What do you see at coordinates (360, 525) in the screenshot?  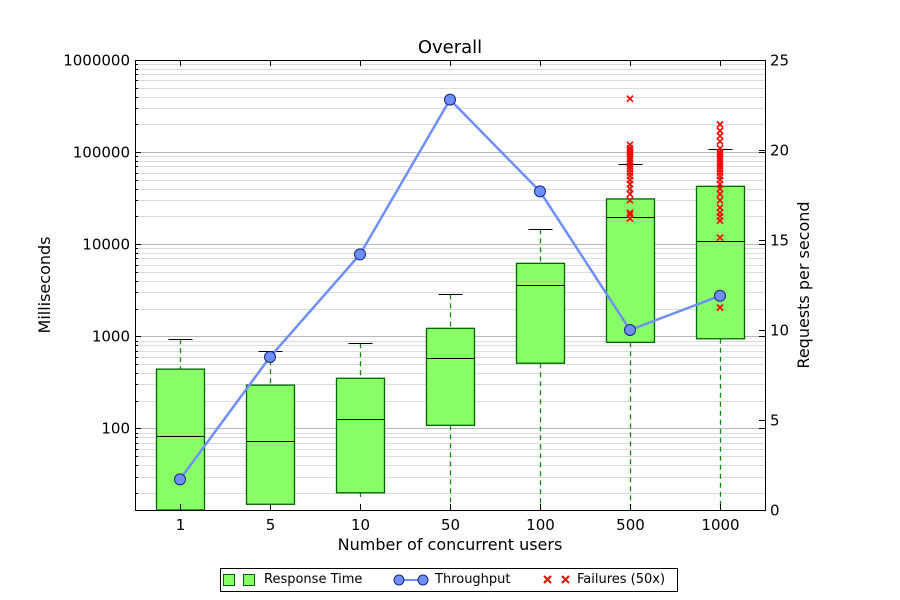 I see `x-tick-label: 10` at bounding box center [360, 525].